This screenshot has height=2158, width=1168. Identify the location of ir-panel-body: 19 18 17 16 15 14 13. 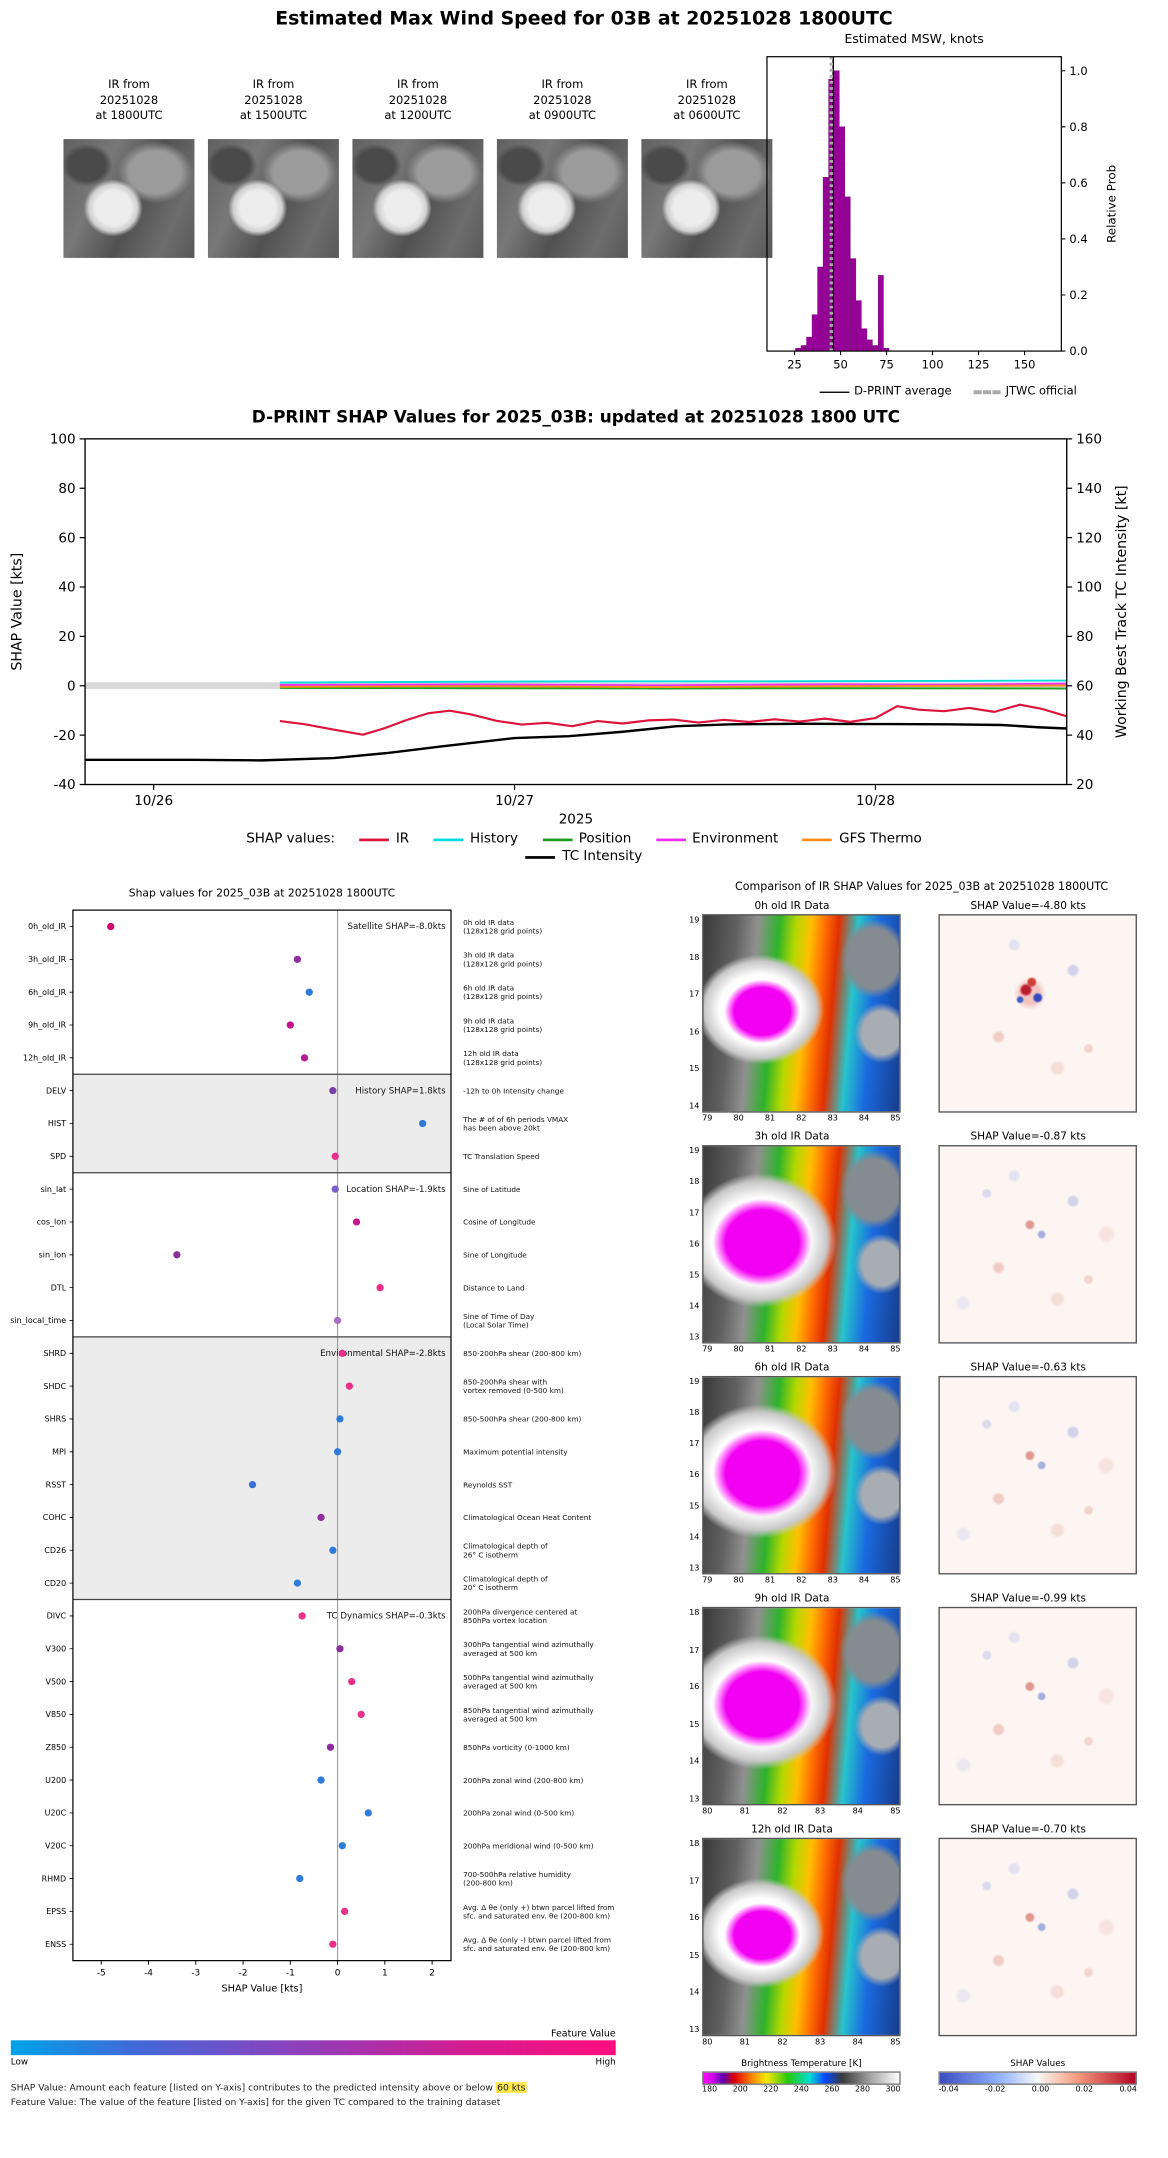
(792, 1475).